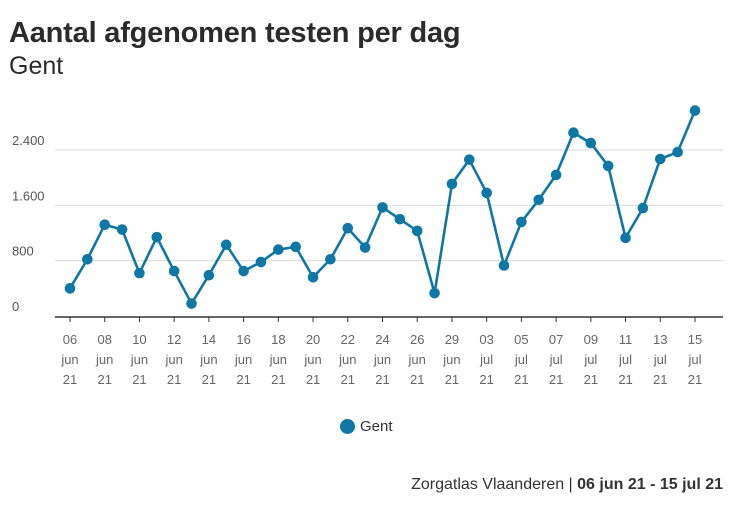  I want to click on x-tick-label: 20, so click(313, 339).